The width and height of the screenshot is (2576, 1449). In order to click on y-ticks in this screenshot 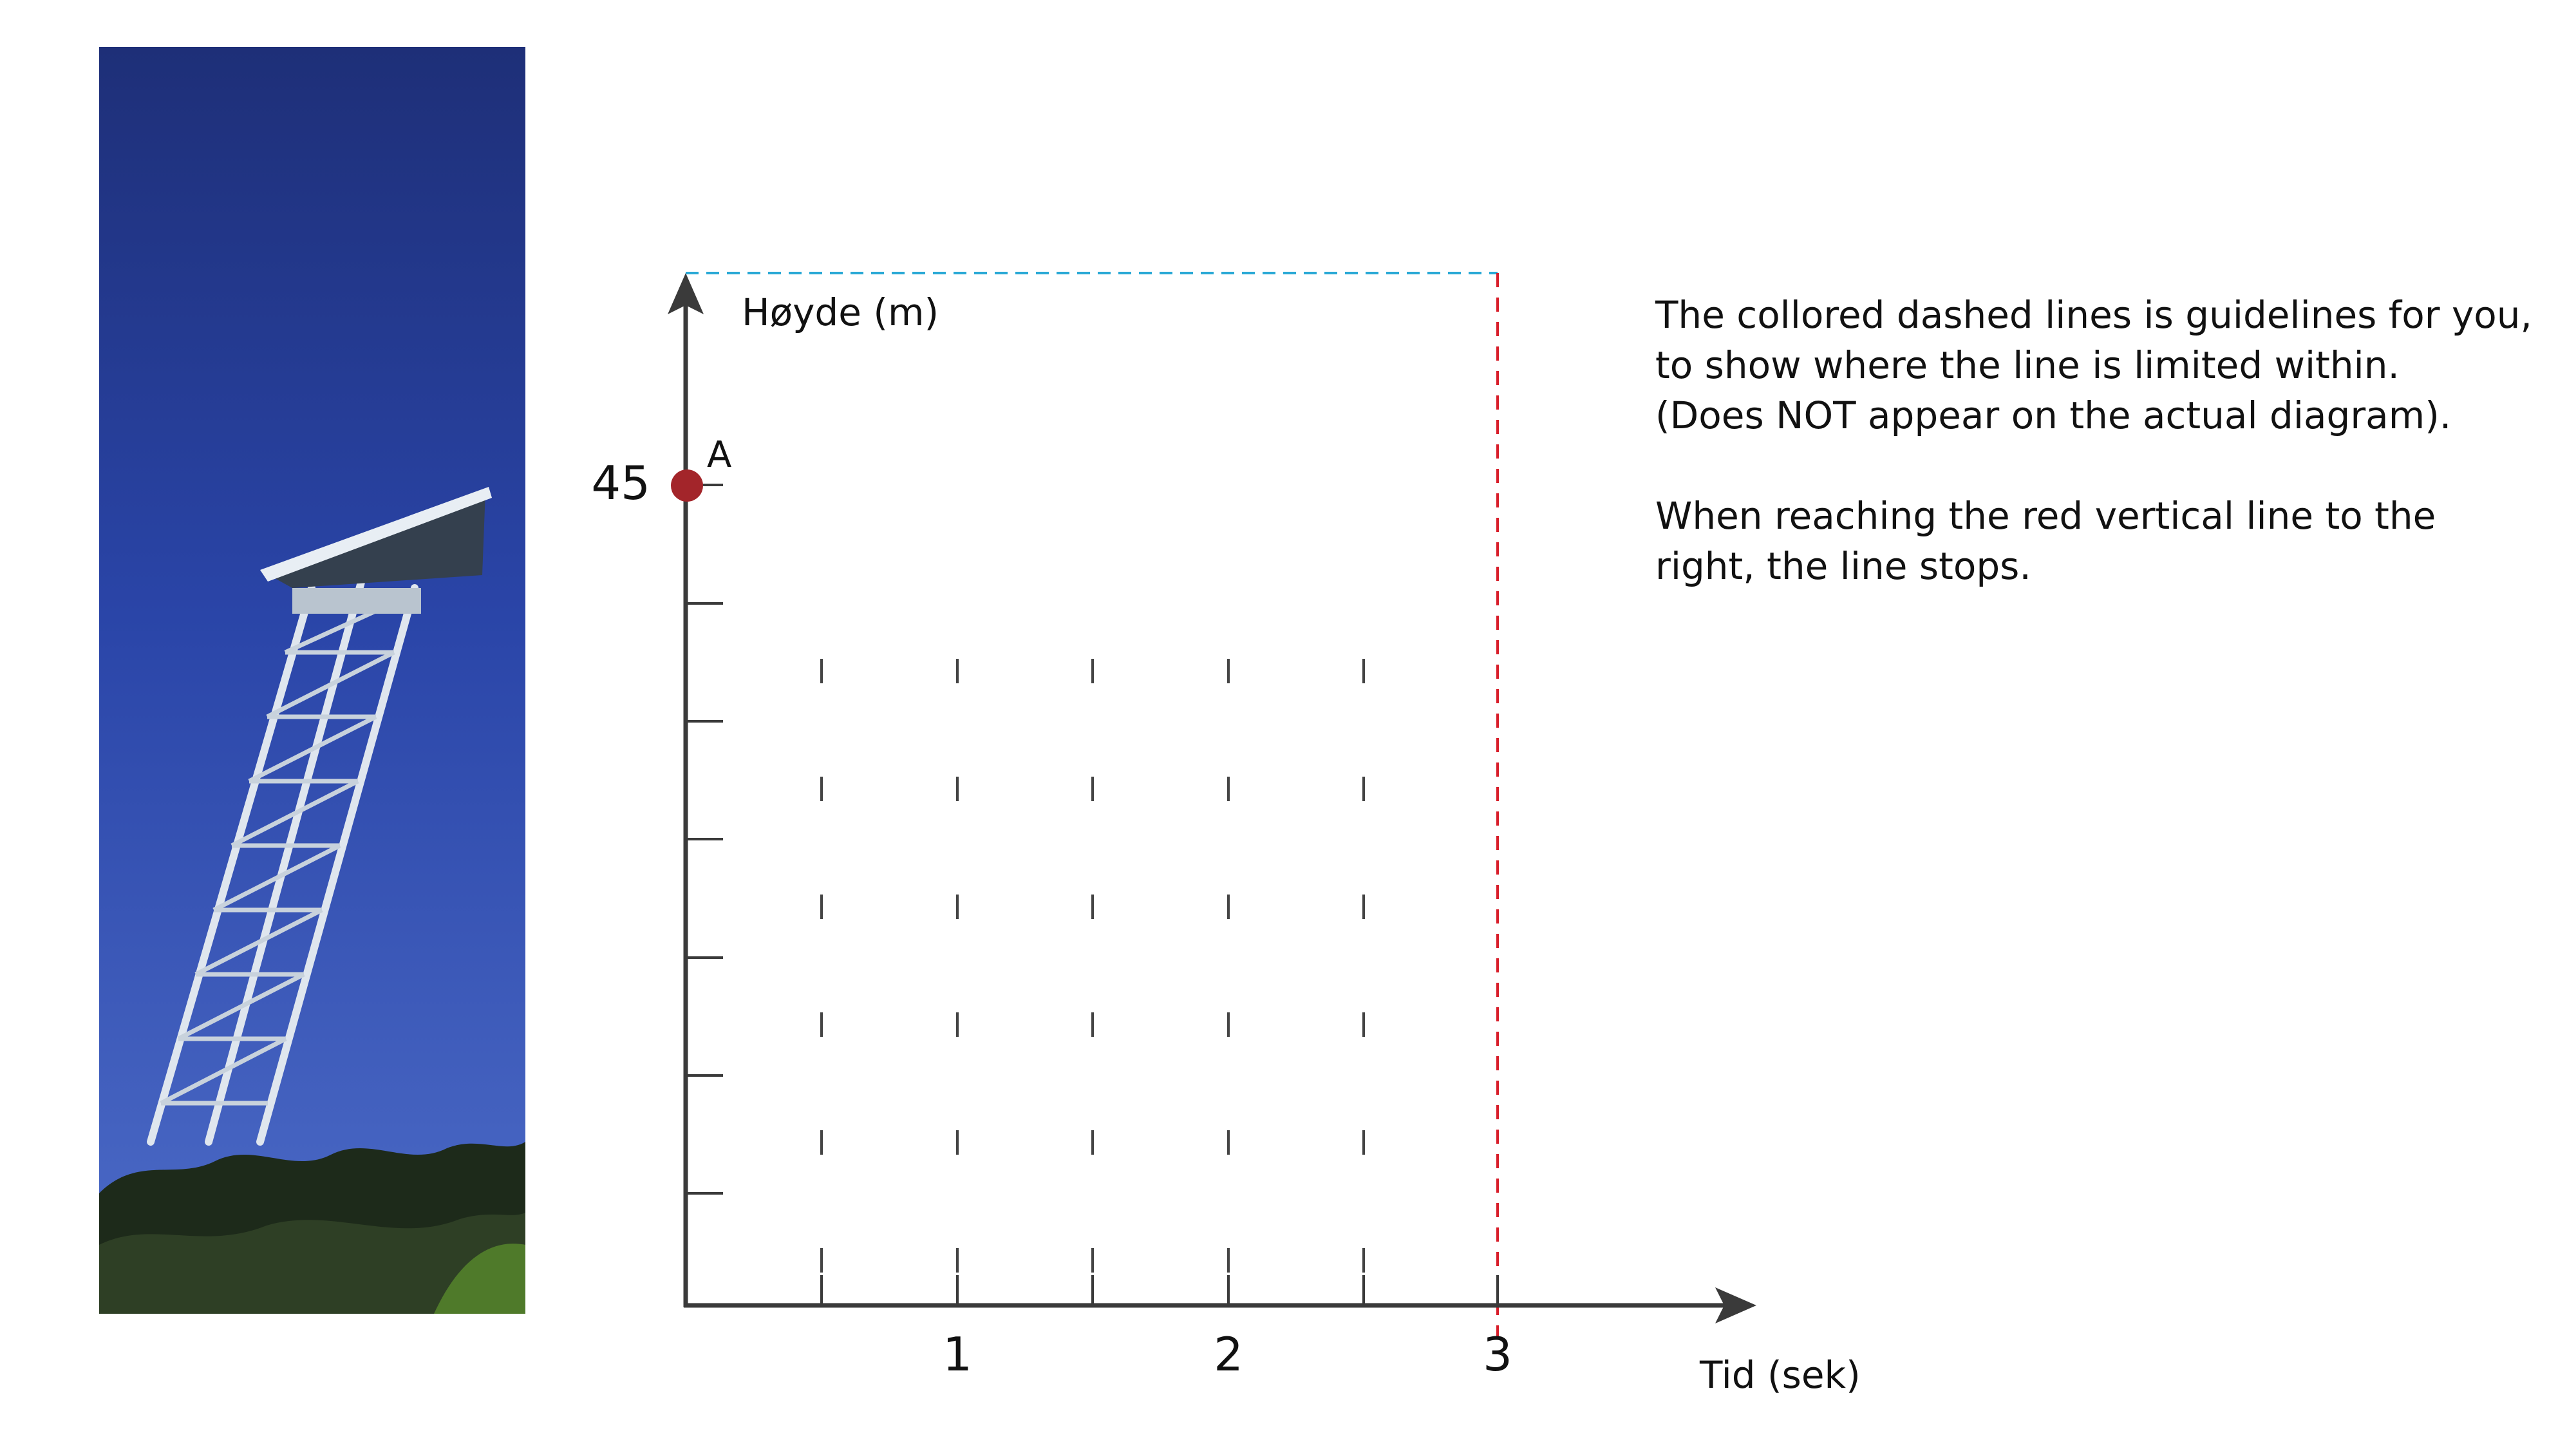, I will do `click(704, 840)`.